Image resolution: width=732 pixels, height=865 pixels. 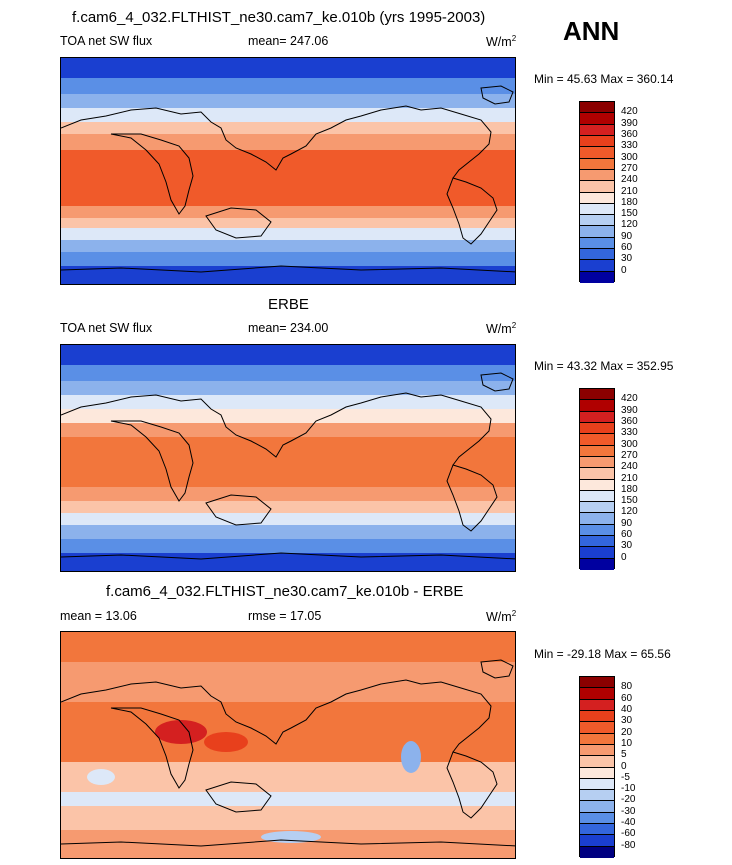 What do you see at coordinates (628, 800) in the screenshot?
I see `colorbar-tick-label: -20` at bounding box center [628, 800].